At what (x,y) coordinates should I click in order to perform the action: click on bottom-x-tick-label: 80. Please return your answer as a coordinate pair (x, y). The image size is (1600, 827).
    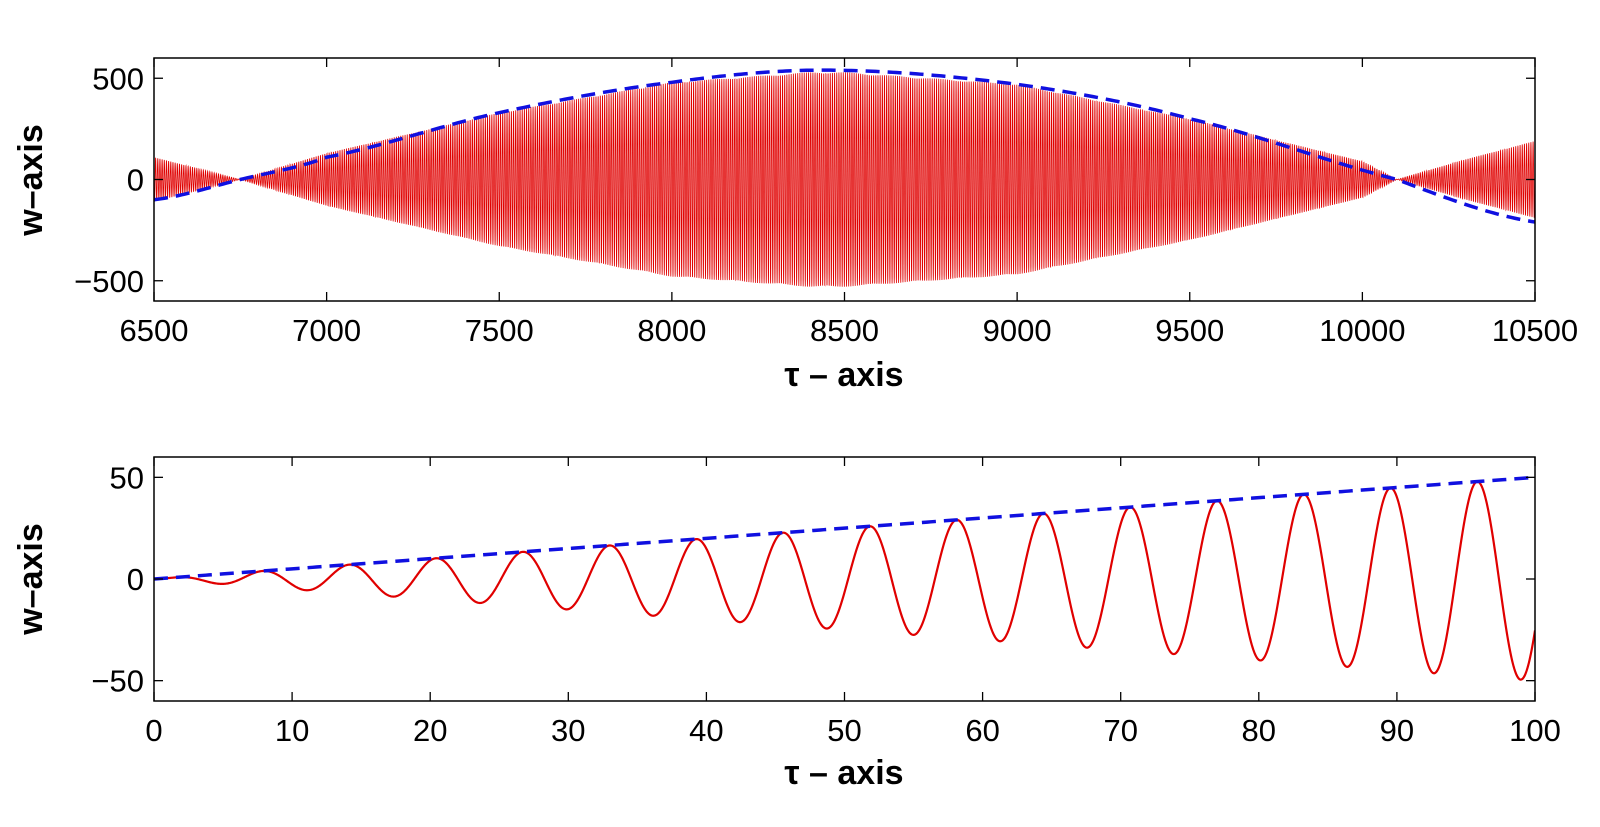
    Looking at the image, I should click on (1259, 730).